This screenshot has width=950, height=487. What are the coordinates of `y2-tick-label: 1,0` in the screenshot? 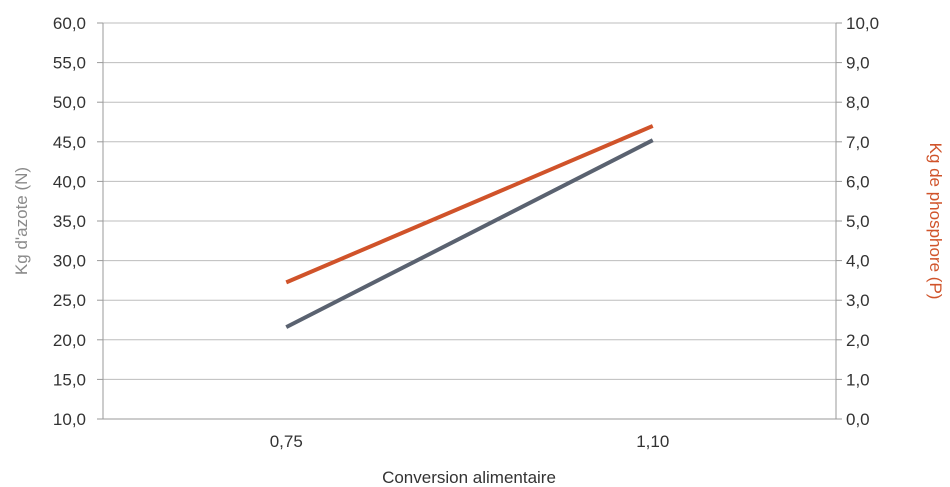 It's located at (858, 379).